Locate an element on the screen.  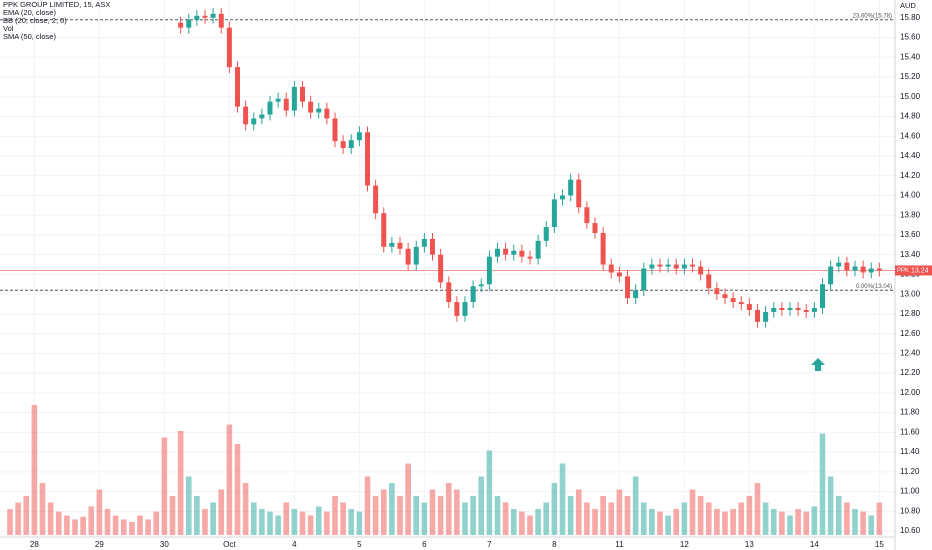
y-tick-label: 11.20 is located at coordinates (910, 471).